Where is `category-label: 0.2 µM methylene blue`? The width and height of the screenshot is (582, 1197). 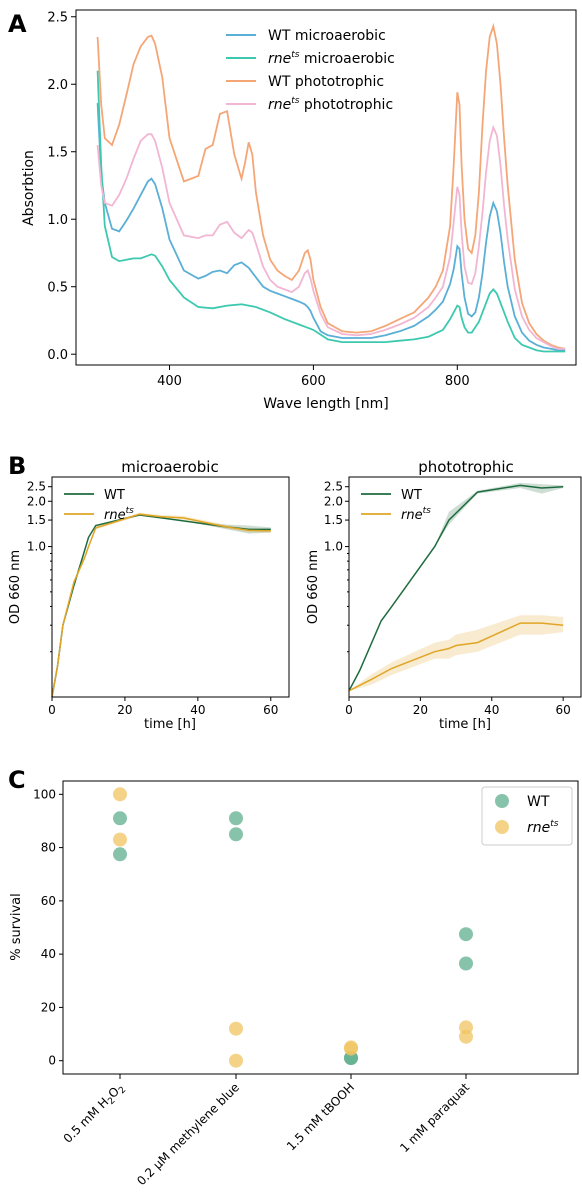
category-label: 0.2 µM methylene blue is located at coordinates (188, 1134).